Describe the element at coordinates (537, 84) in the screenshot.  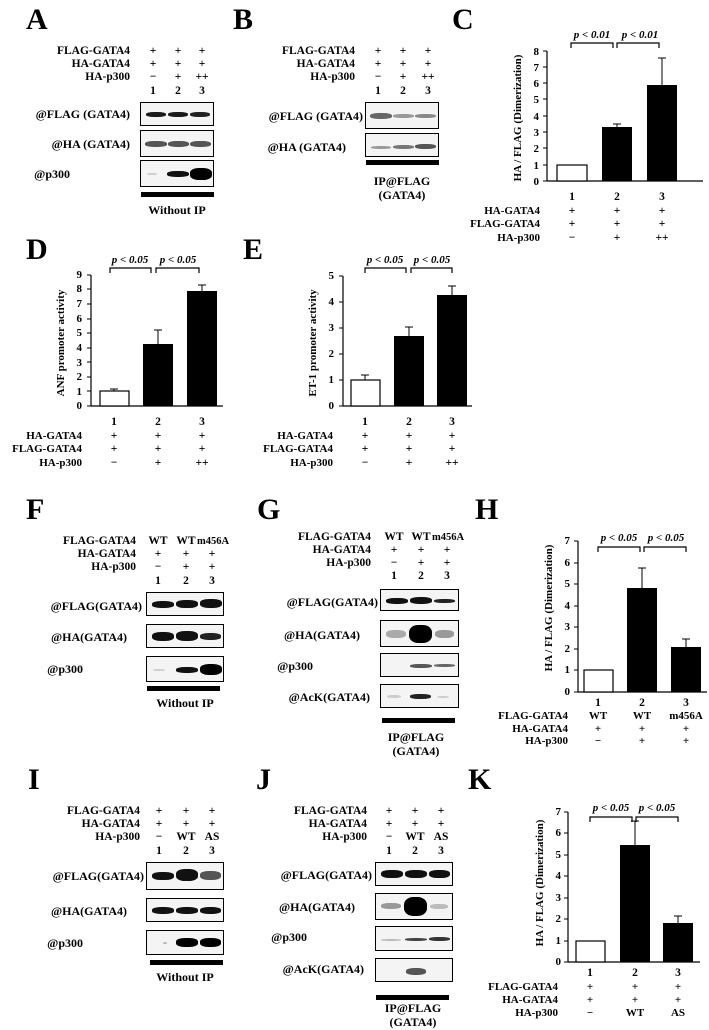
I see `svg-text: 6` at that location.